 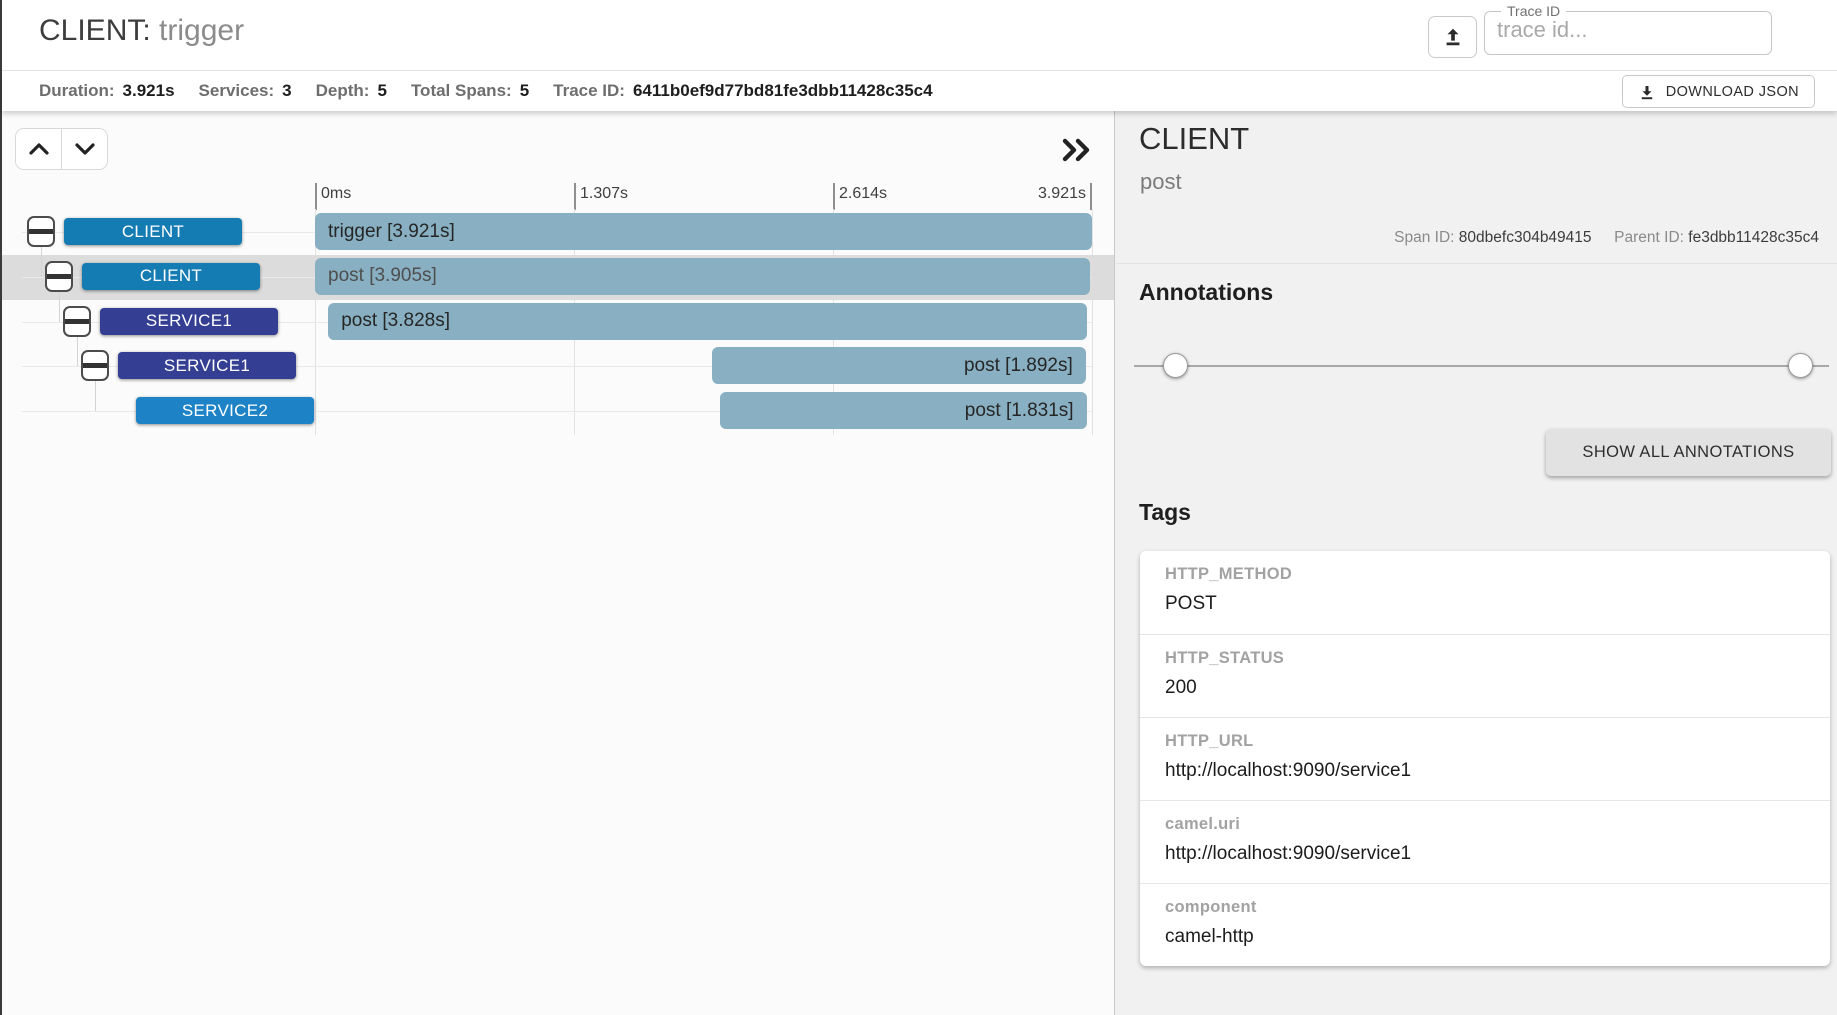 I want to click on stat-item: Duration: 3.921s, so click(x=107, y=91).